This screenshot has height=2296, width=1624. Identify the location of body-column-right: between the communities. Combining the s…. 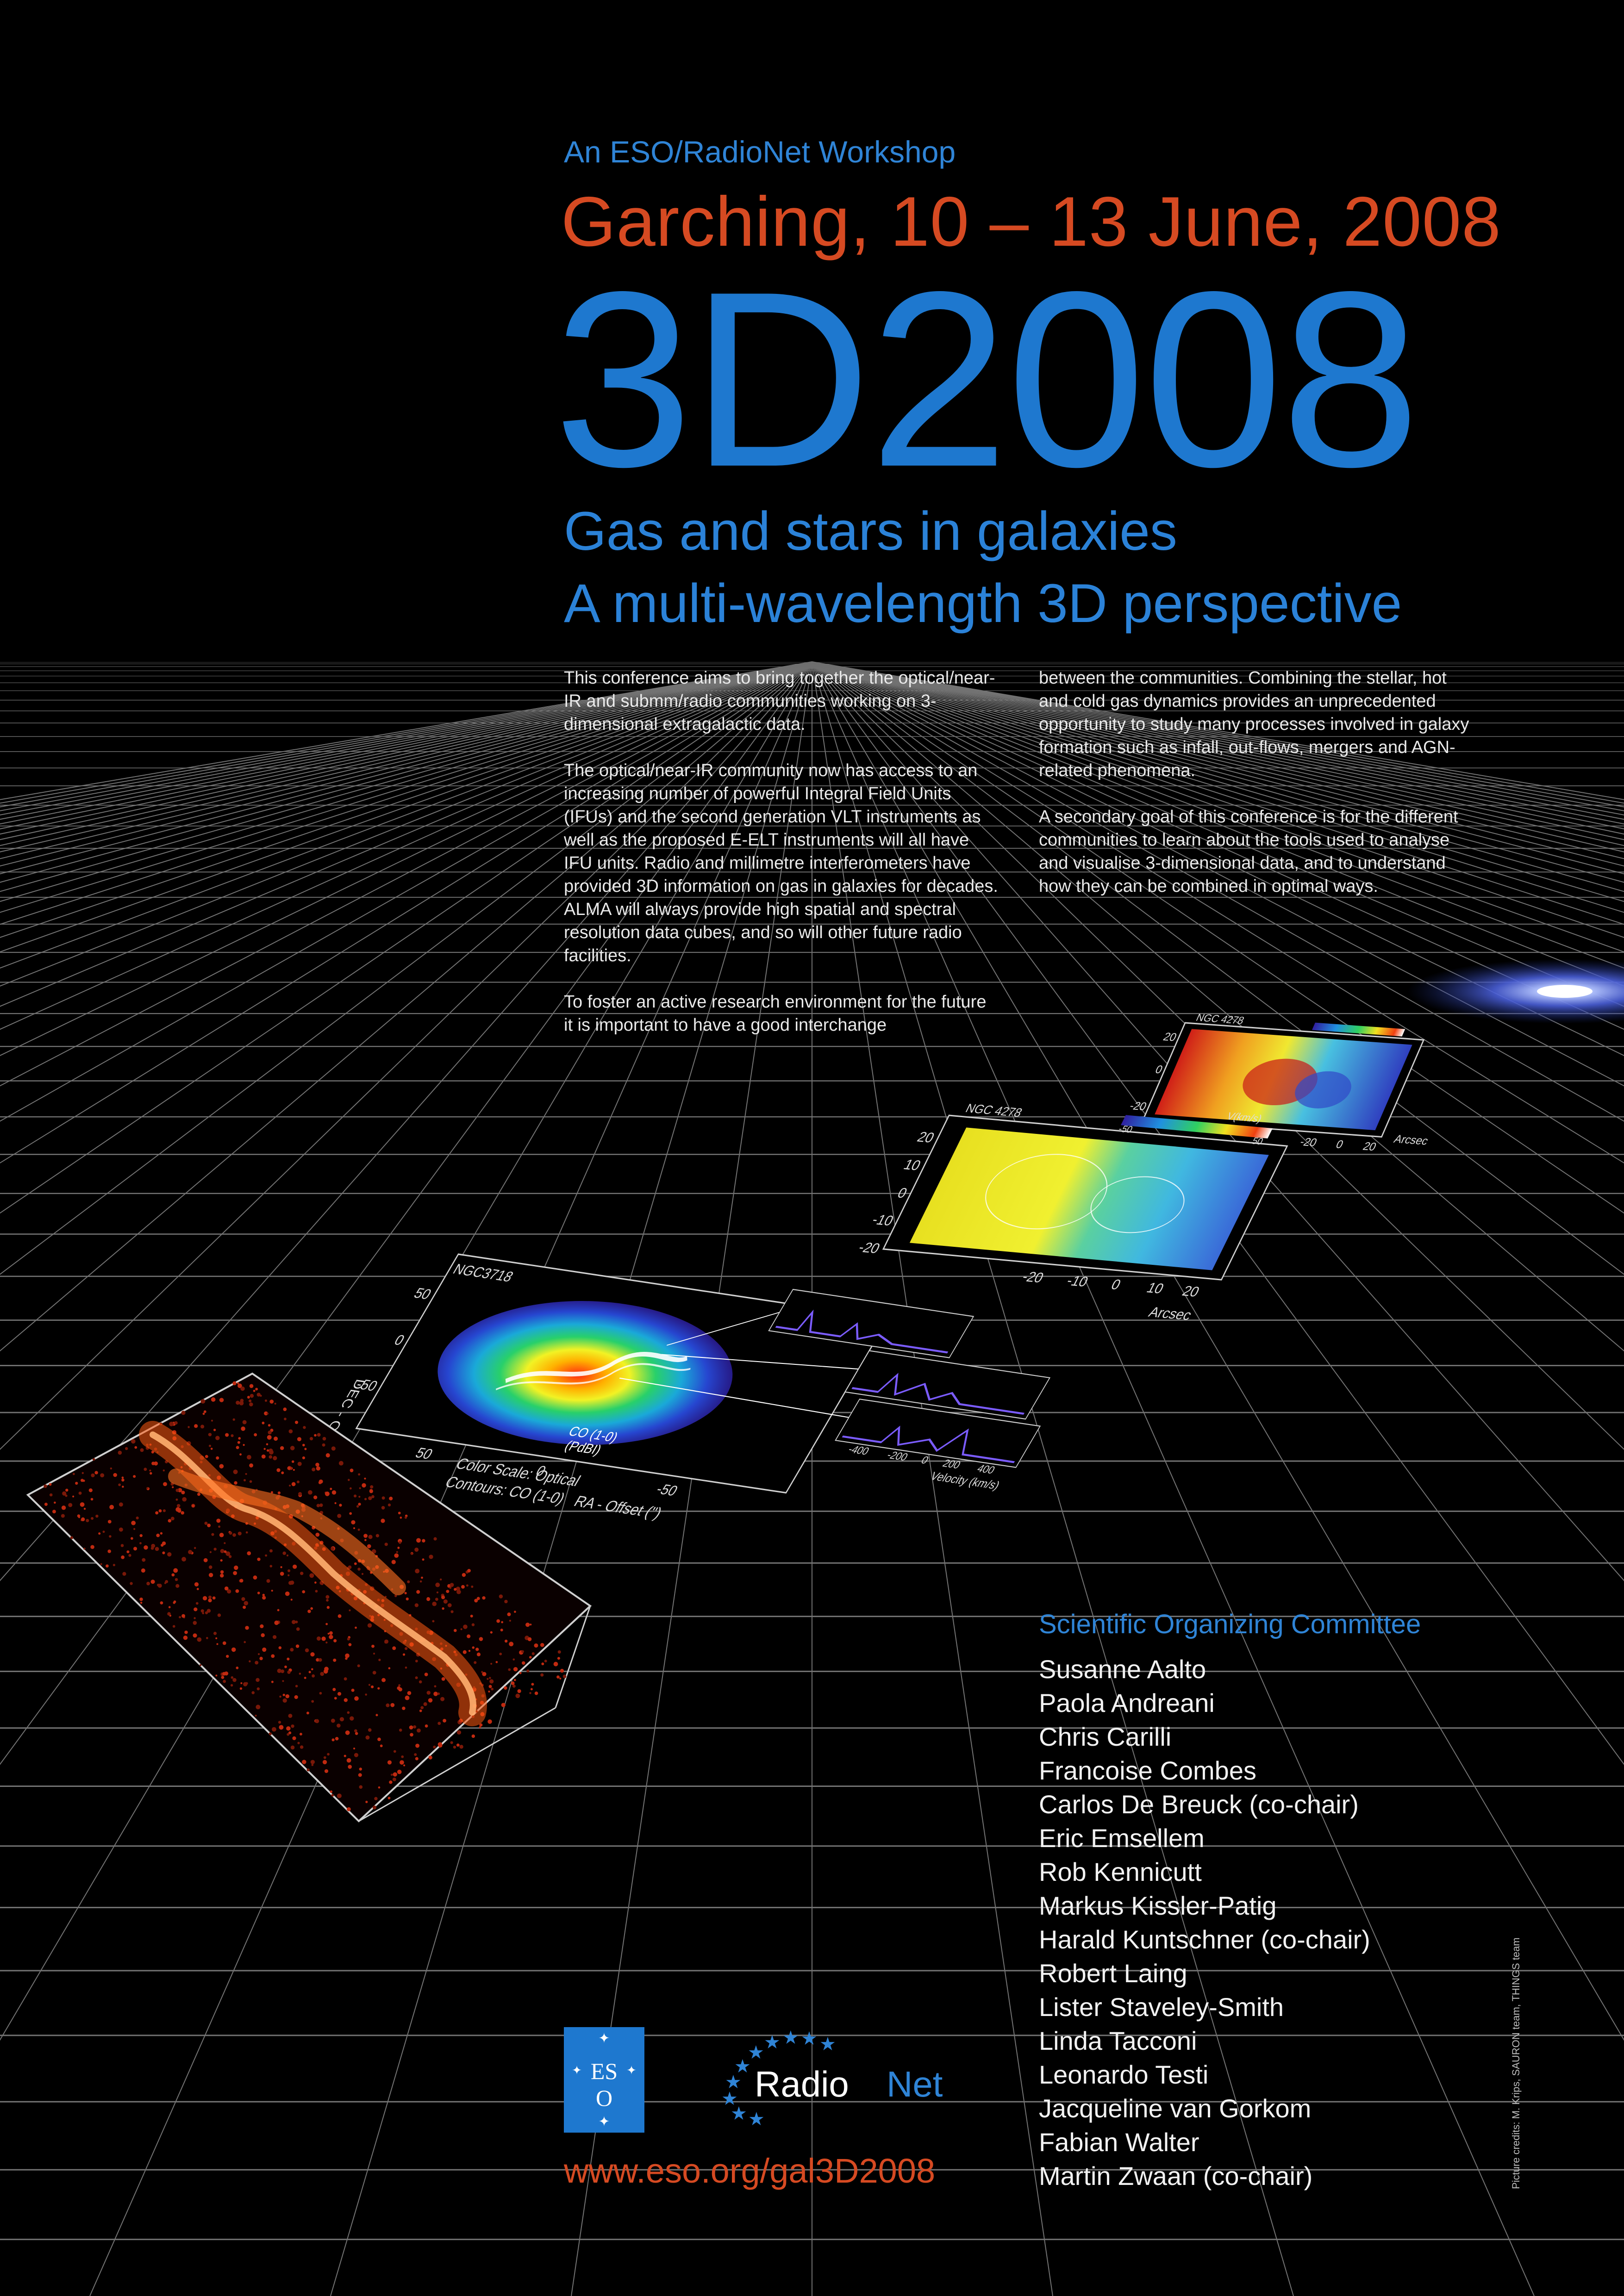
(1256, 793).